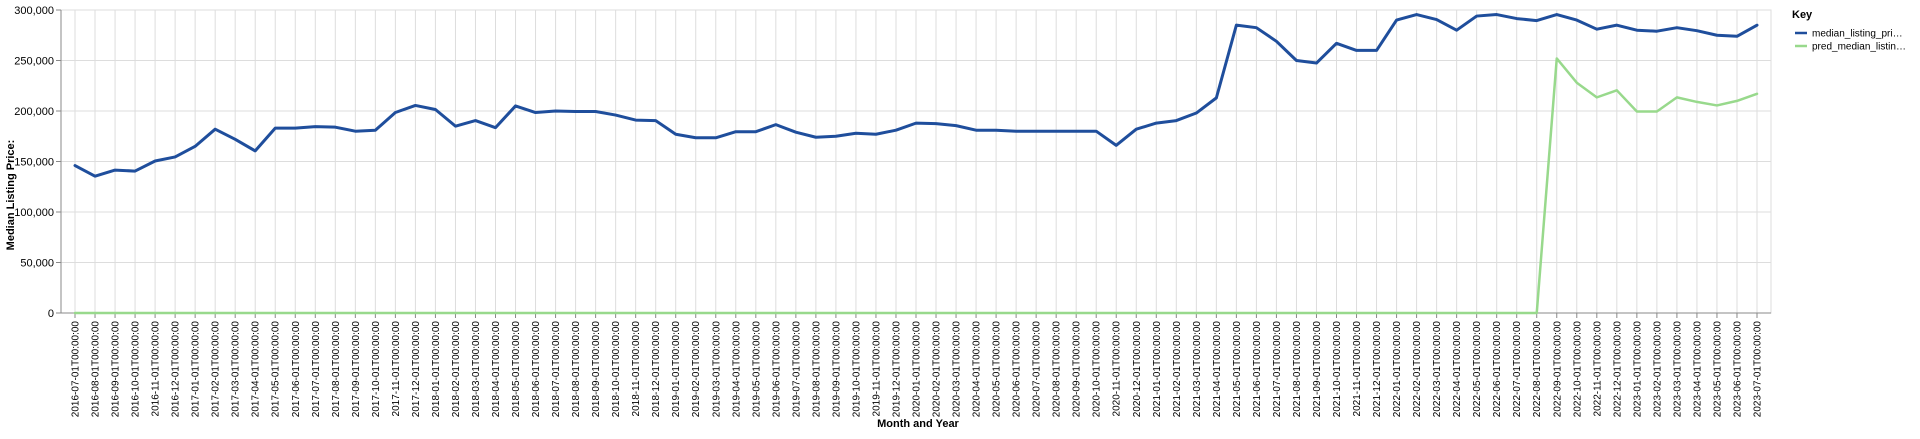 This screenshot has height=439, width=1920. Describe the element at coordinates (1337, 369) in the screenshot. I see `x-tick-label: 2021-10-01T00:00:00` at that location.